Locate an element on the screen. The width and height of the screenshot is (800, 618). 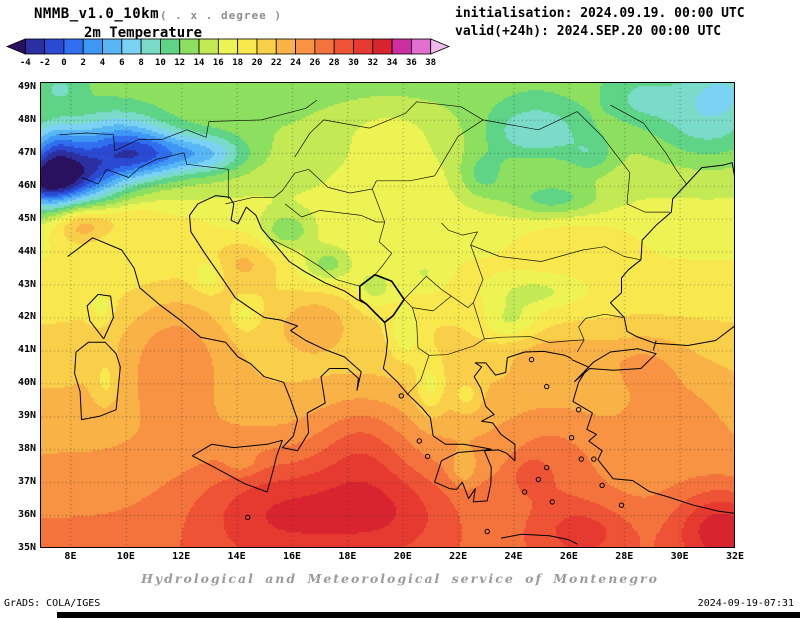
lat-label: 42N is located at coordinates (26, 317).